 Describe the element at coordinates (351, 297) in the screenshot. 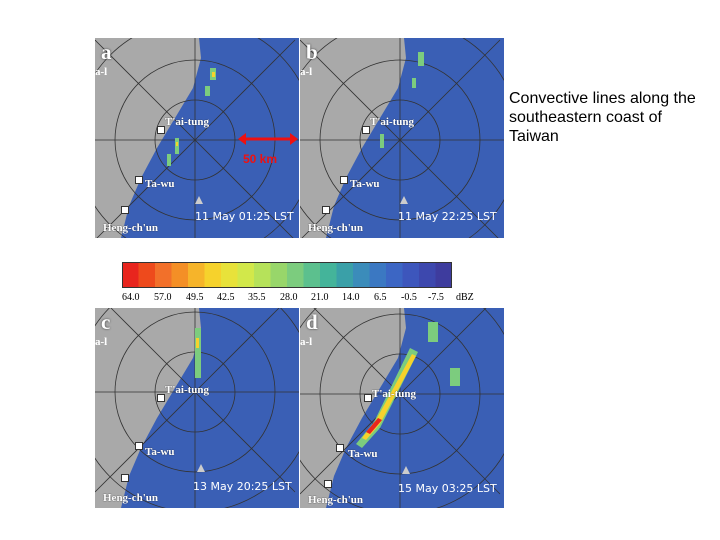

I see `colorbar-tick: 14.0` at that location.